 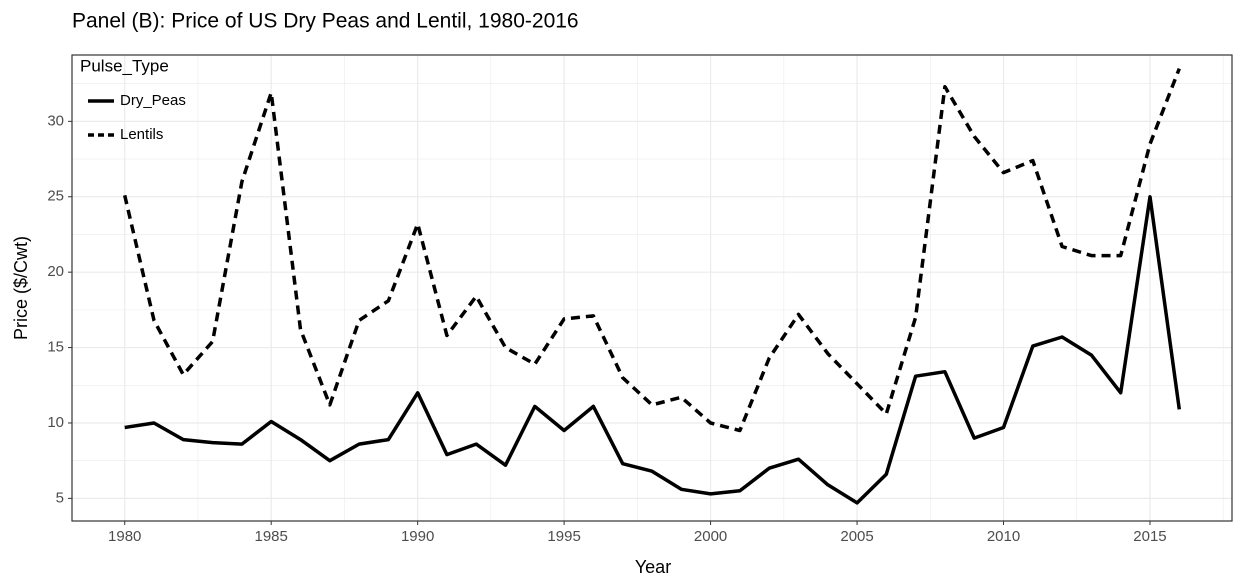 I want to click on x-tick-label: 2015, so click(x=1149, y=536).